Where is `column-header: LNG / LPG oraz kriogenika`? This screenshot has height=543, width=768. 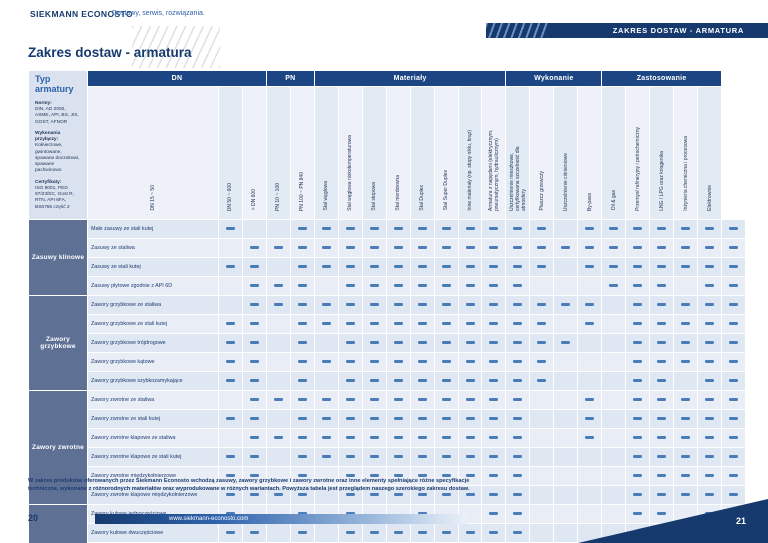
column-header: LNG / LPG oraz kriogenika is located at coordinates (662, 153).